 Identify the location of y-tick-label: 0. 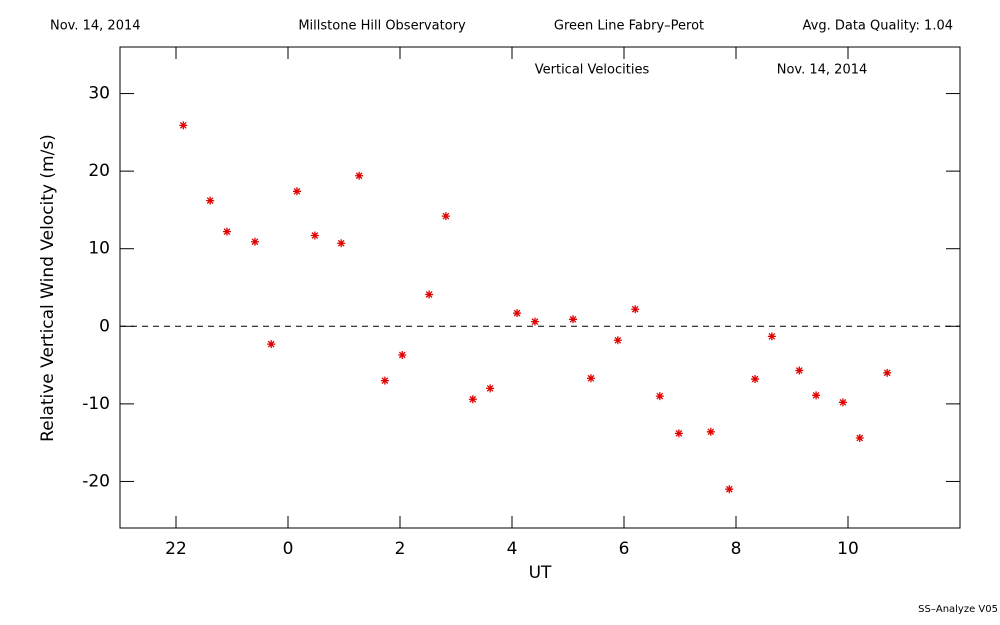
(104, 326).